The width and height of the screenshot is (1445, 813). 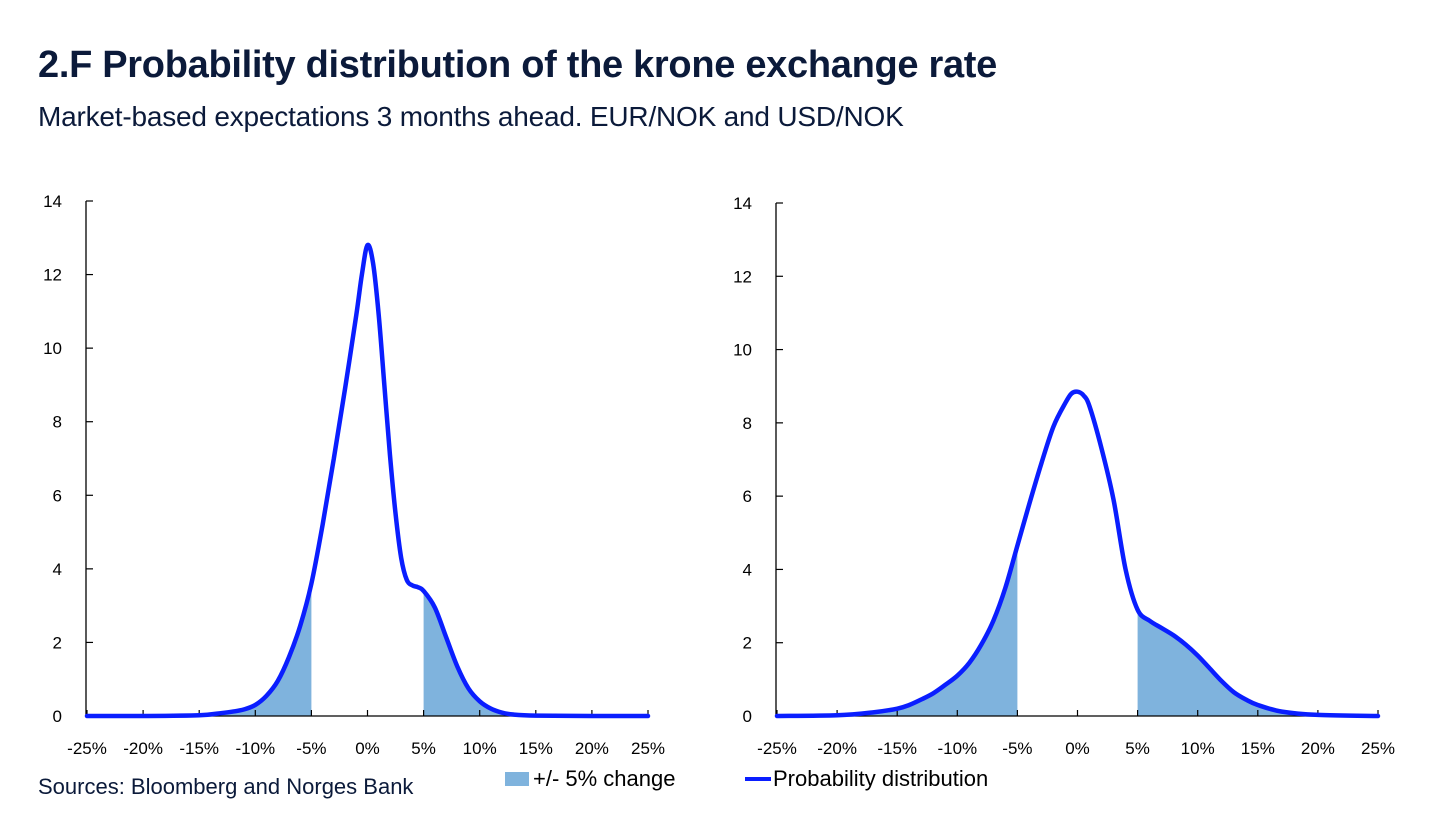 I want to click on legend-label: Probability distribution, so click(x=881, y=778).